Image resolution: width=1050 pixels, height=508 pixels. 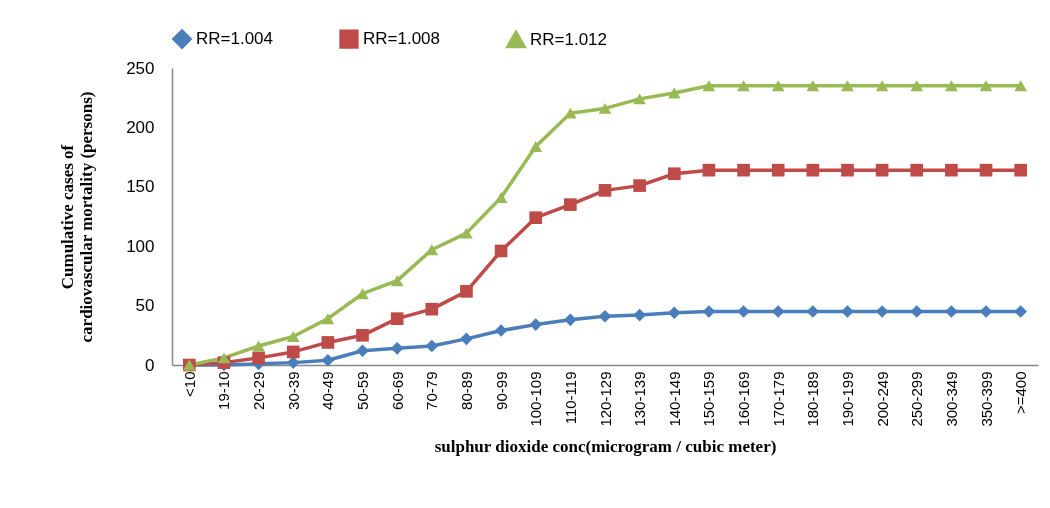 I want to click on x-tick-label: 120-129, so click(x=605, y=399).